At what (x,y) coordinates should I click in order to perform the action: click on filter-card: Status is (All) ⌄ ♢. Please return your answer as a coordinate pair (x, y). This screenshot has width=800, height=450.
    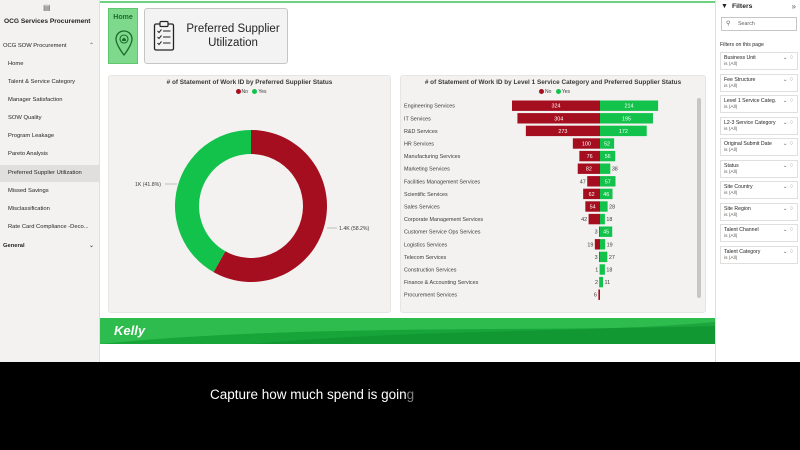
    Looking at the image, I should click on (759, 168).